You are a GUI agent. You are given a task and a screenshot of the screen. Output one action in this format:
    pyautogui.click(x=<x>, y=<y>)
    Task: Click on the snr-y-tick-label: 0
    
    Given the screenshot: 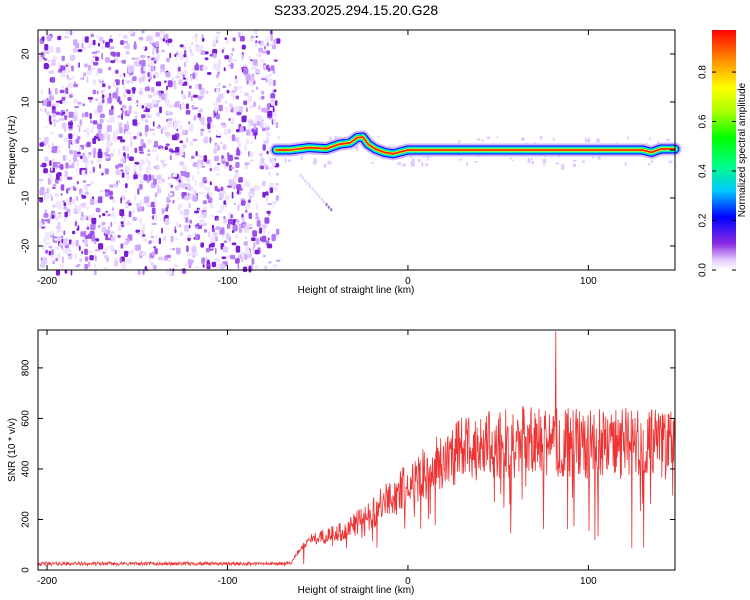 What is the action you would take?
    pyautogui.click(x=26, y=570)
    